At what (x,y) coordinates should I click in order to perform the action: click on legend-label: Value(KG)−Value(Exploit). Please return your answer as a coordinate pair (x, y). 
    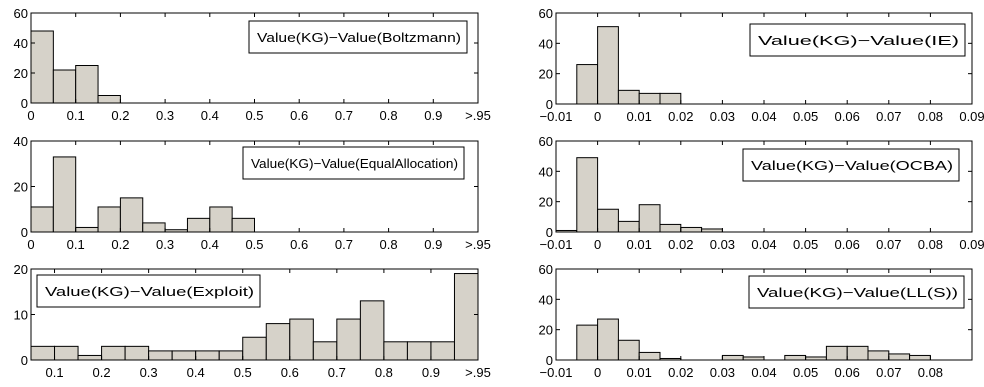
    Looking at the image, I should click on (149, 291).